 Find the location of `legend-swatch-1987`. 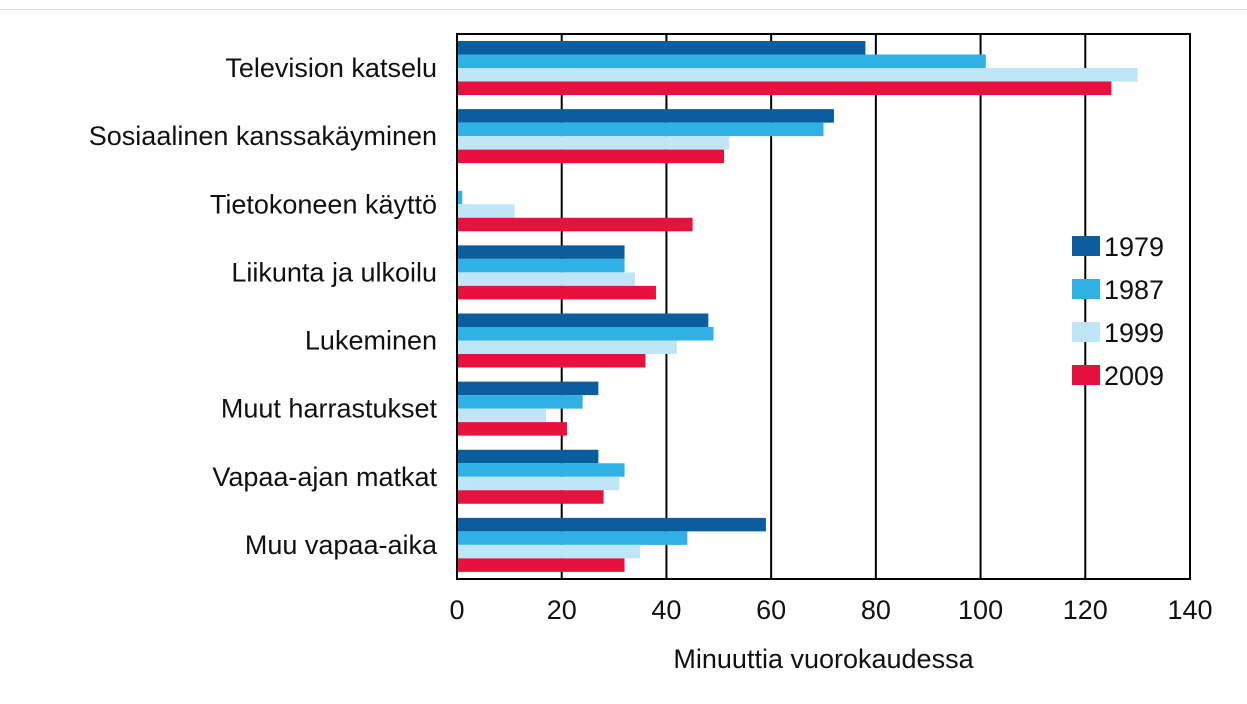

legend-swatch-1987 is located at coordinates (1086, 289).